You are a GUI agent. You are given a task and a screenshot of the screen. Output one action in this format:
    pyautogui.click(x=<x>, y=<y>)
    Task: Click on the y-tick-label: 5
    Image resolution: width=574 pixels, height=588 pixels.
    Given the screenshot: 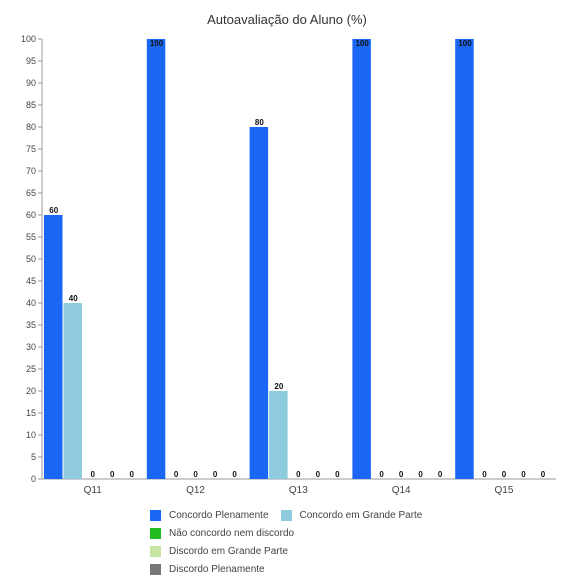 What is the action you would take?
    pyautogui.click(x=33, y=457)
    